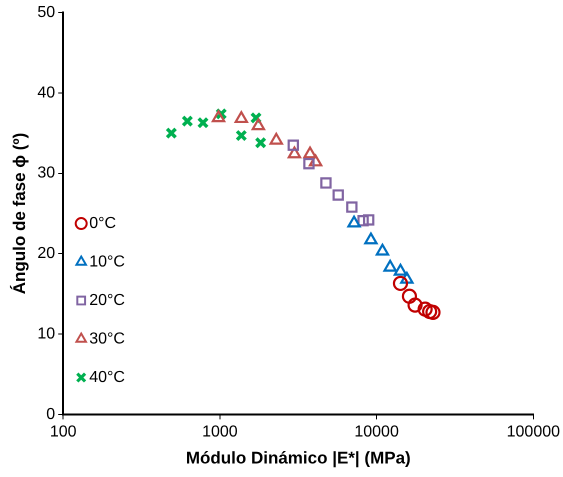  I want to click on legend-label: 0°C, so click(102, 223).